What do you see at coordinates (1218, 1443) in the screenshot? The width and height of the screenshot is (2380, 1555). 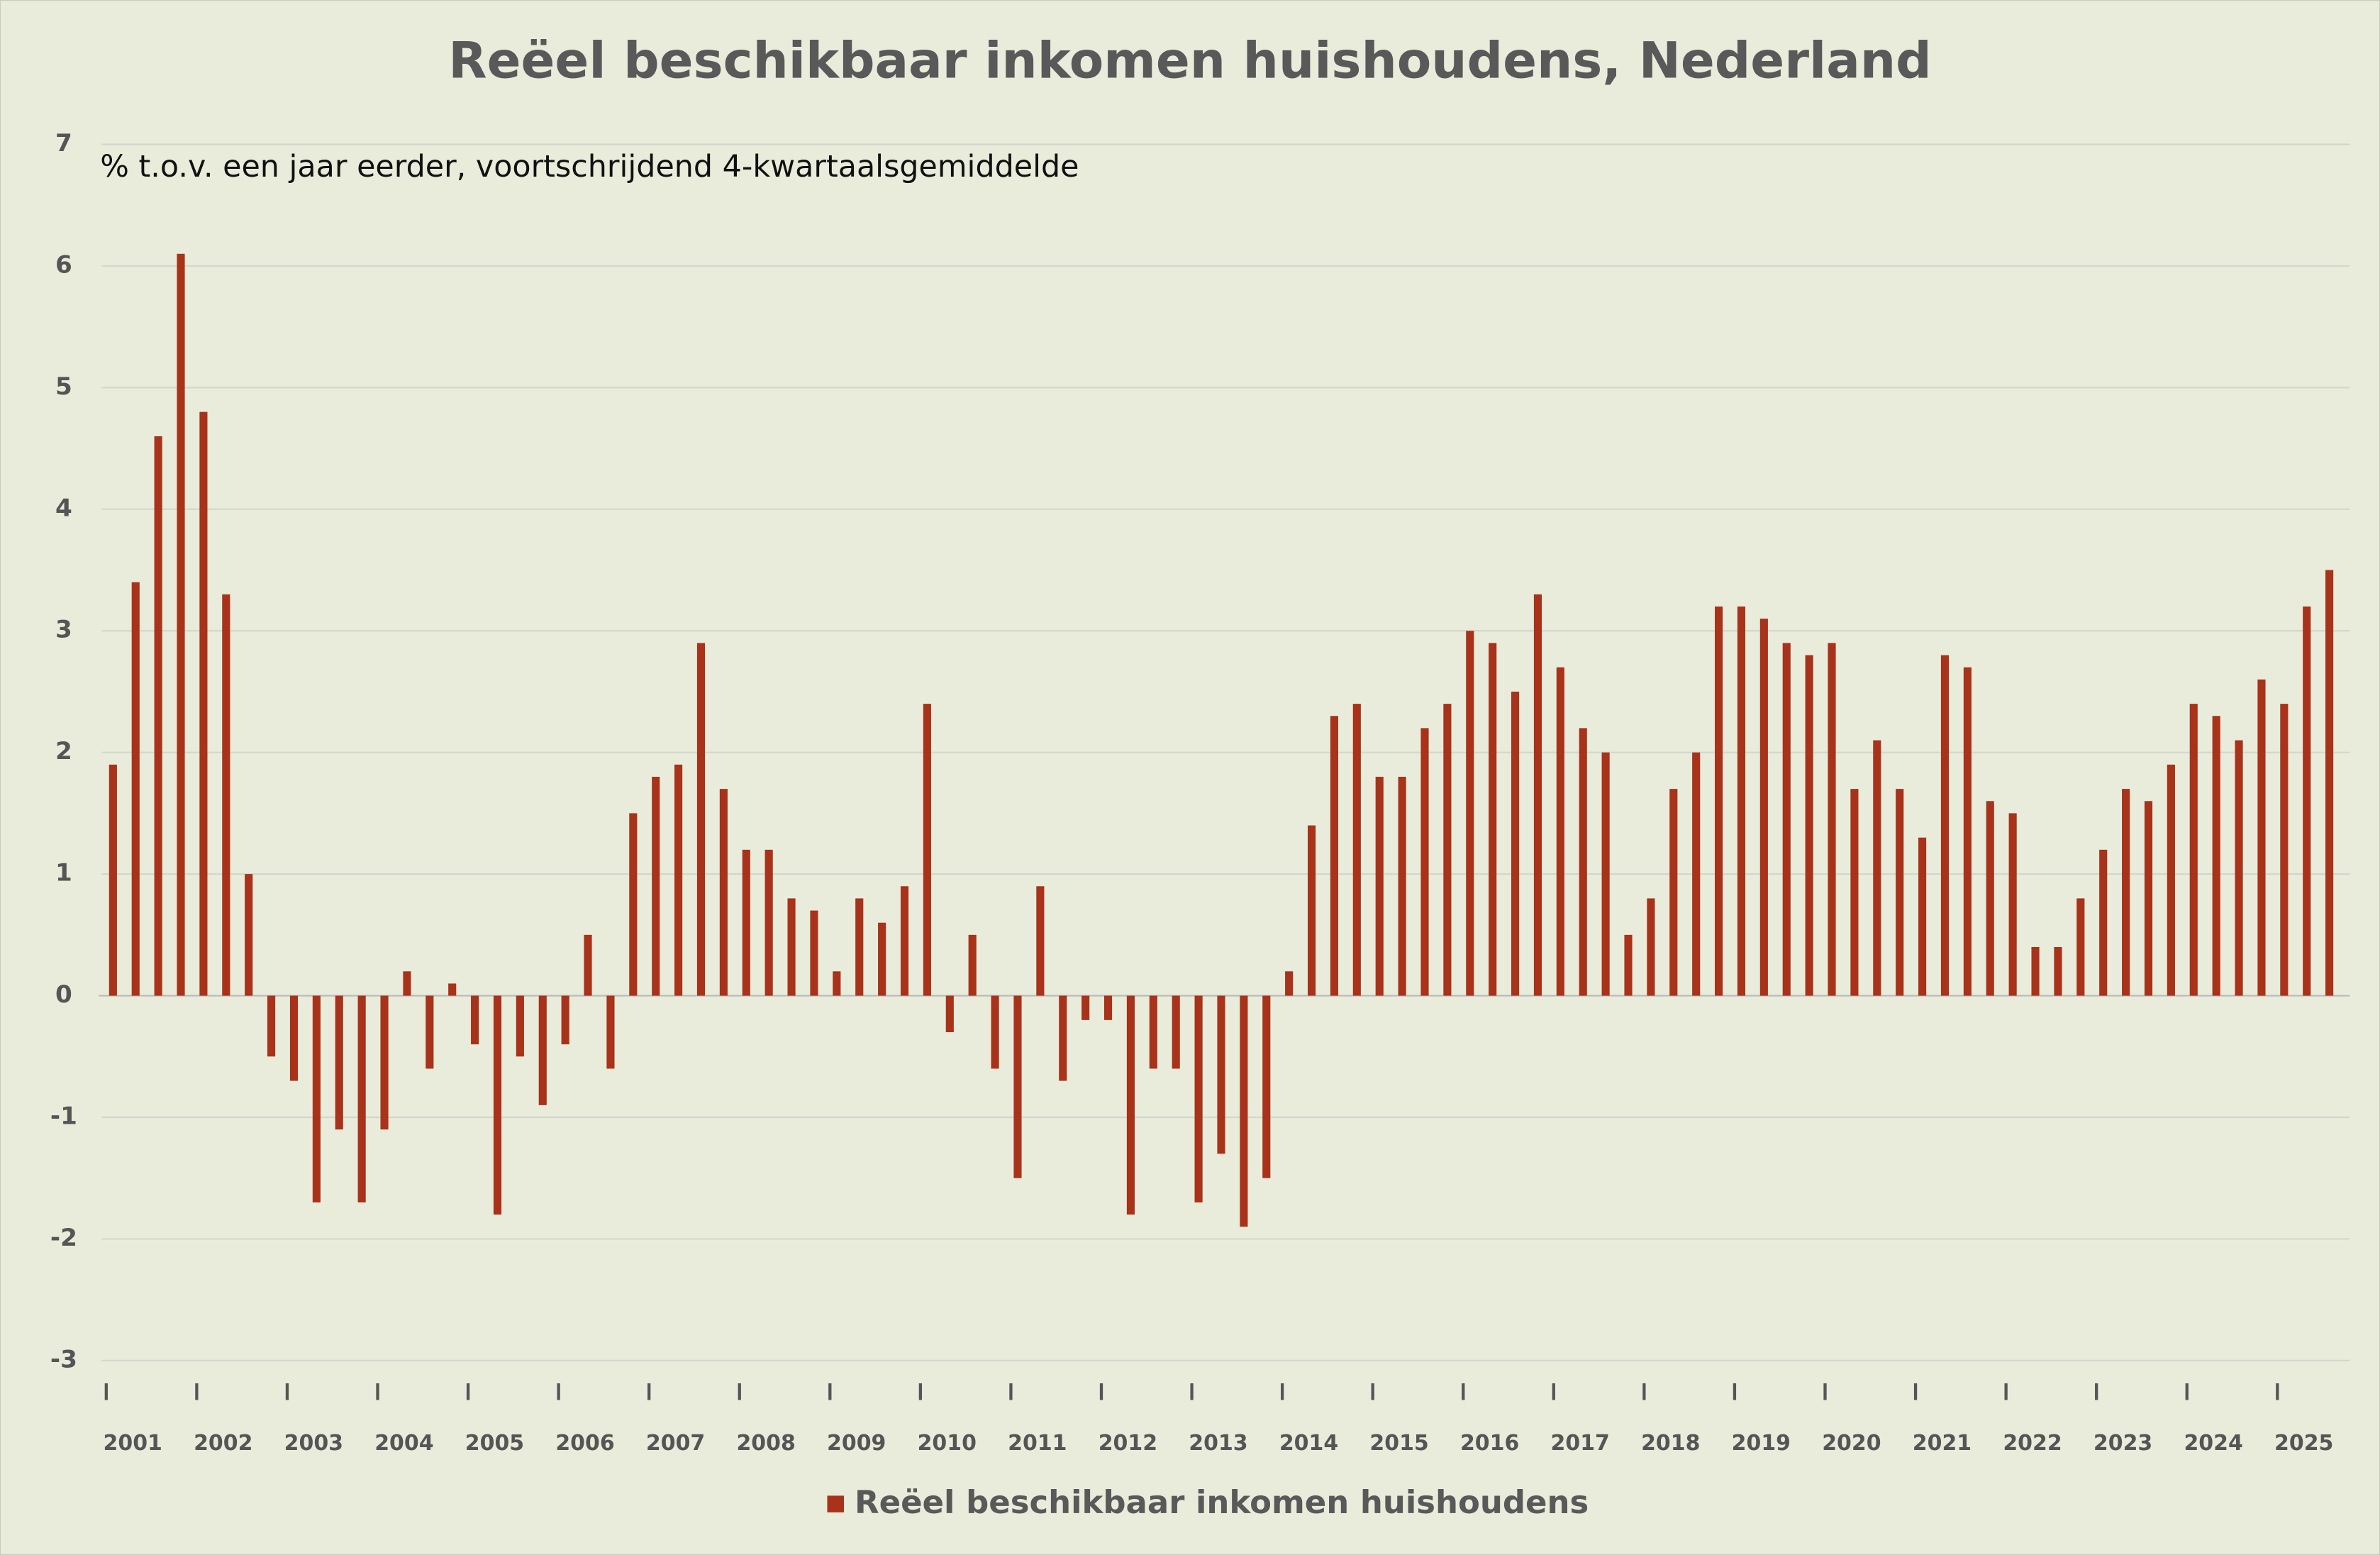 I see `x-tick-label: 2013` at bounding box center [1218, 1443].